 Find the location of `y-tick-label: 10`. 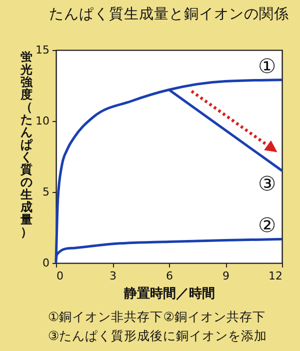

y-tick-label: 10 is located at coordinates (43, 121).